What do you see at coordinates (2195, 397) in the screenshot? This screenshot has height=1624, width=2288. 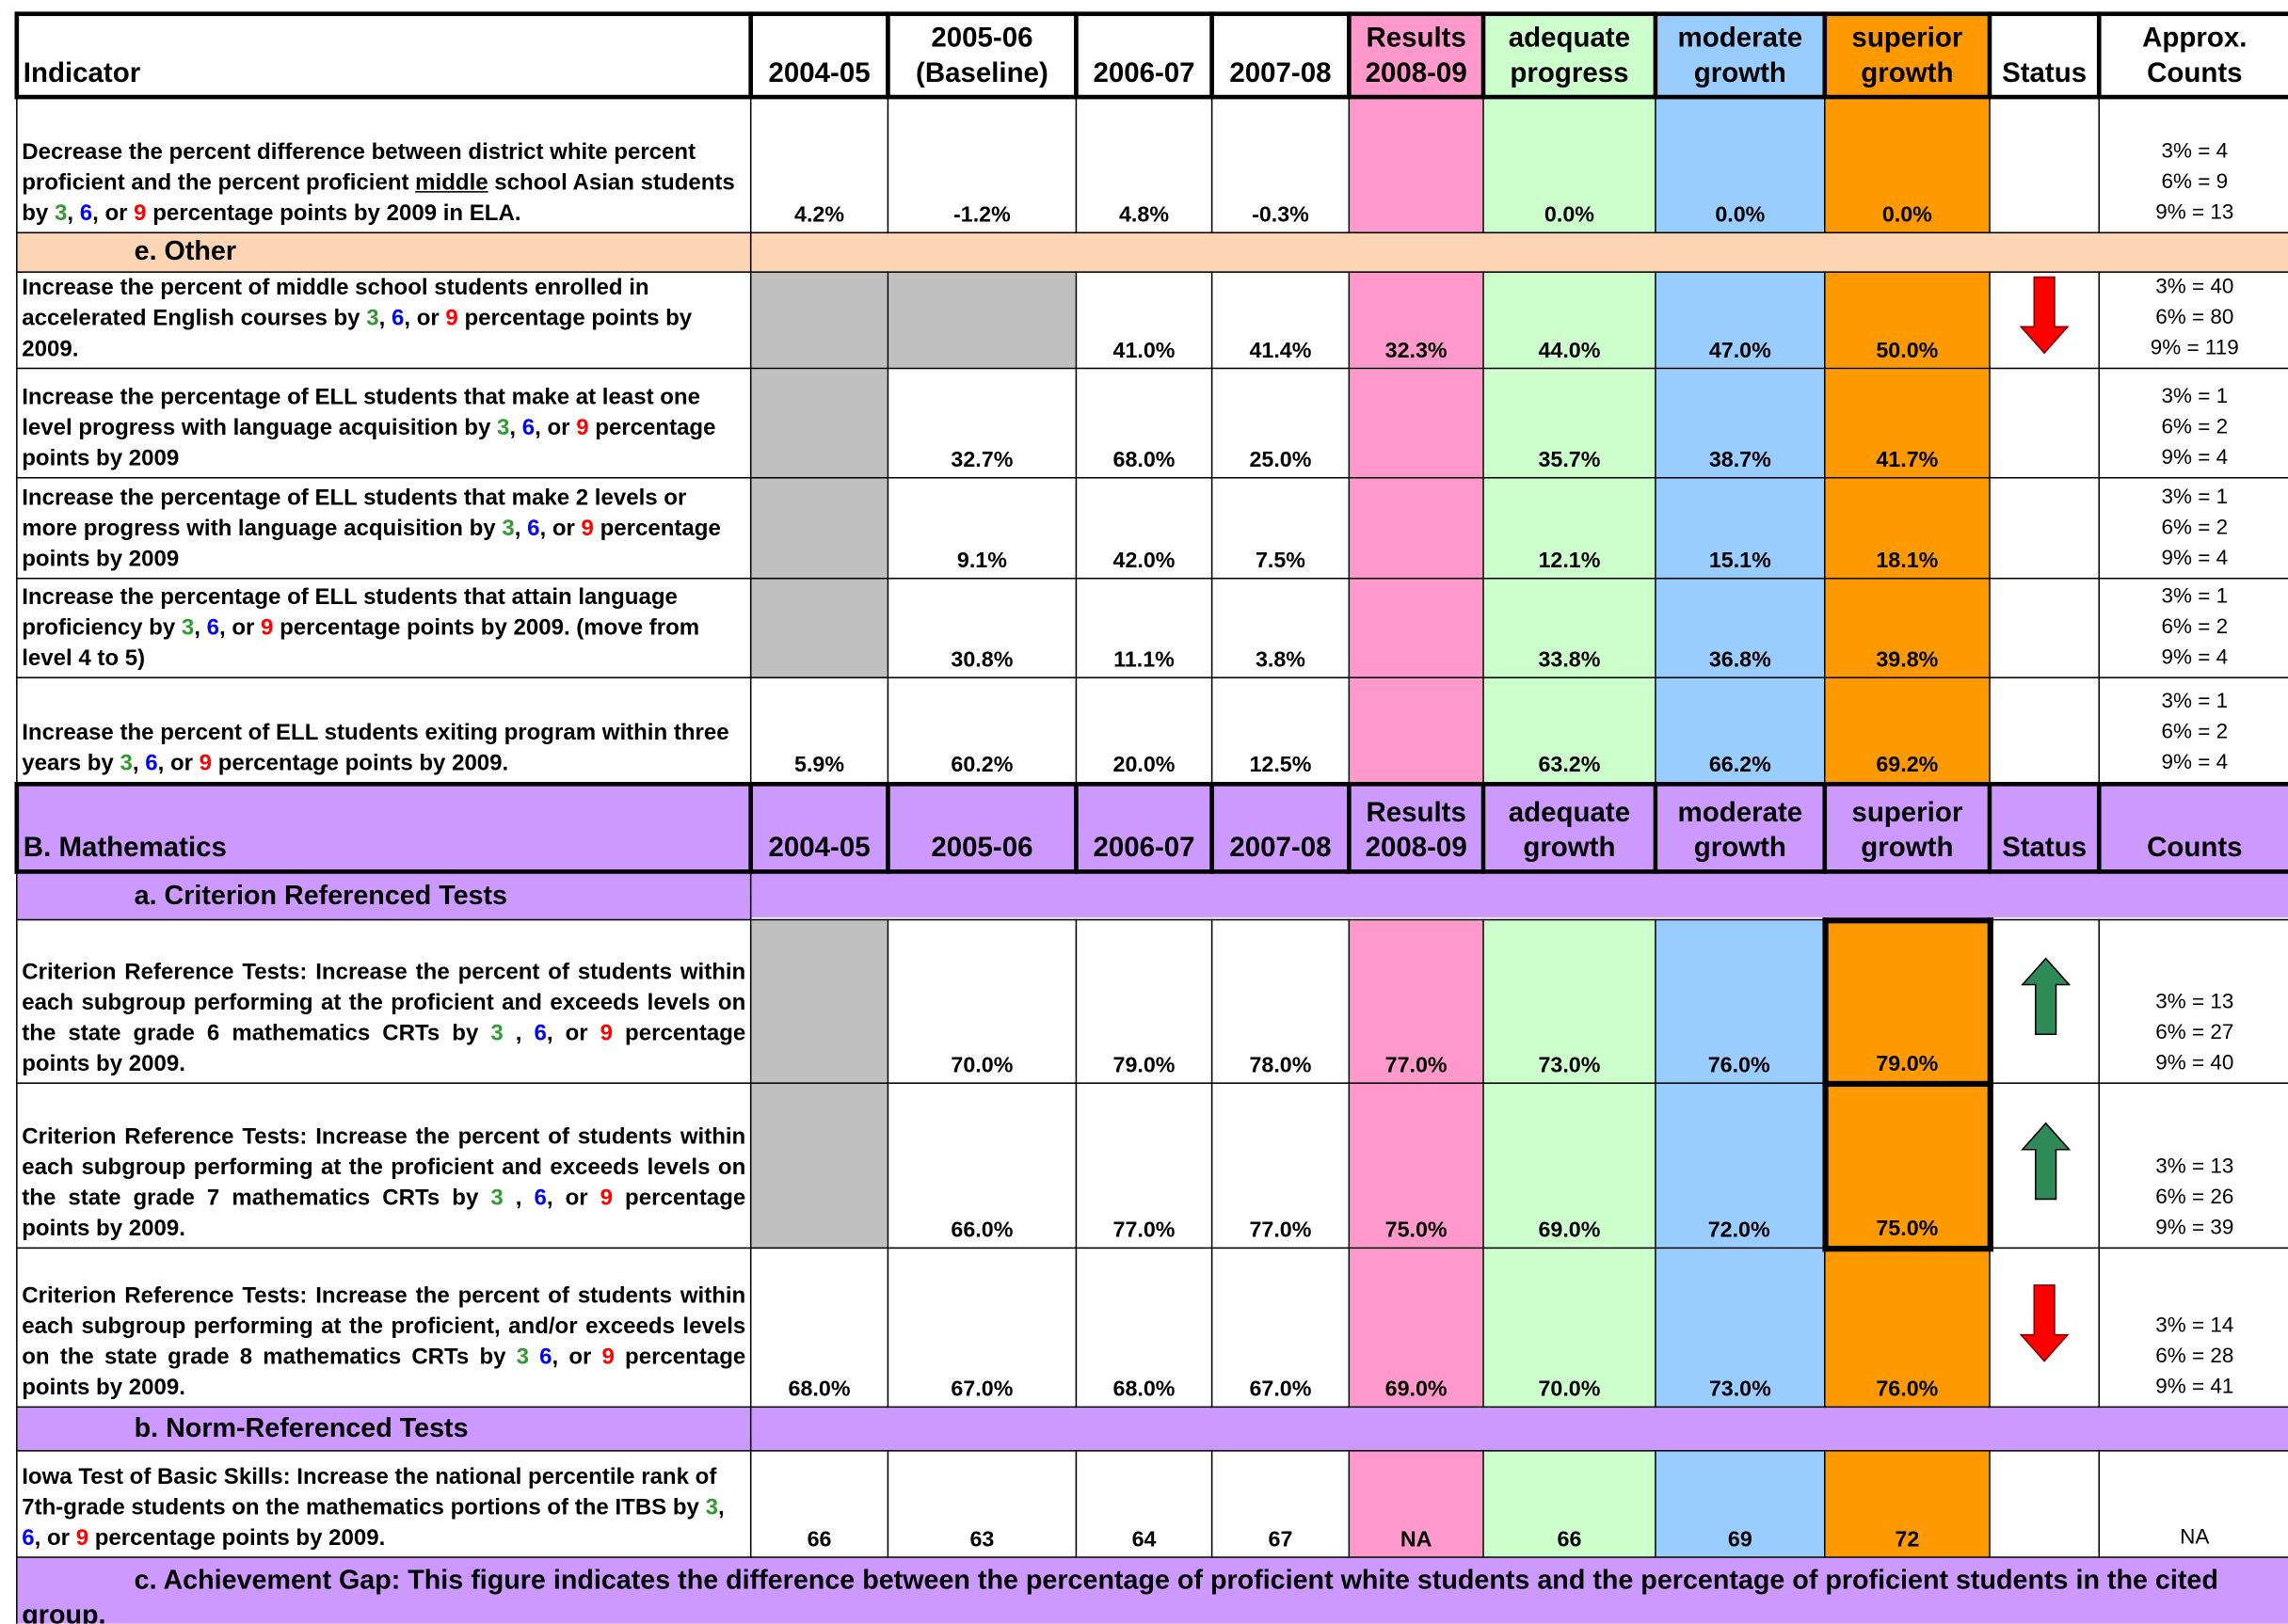 I see `count-line: 3% = 1` at bounding box center [2195, 397].